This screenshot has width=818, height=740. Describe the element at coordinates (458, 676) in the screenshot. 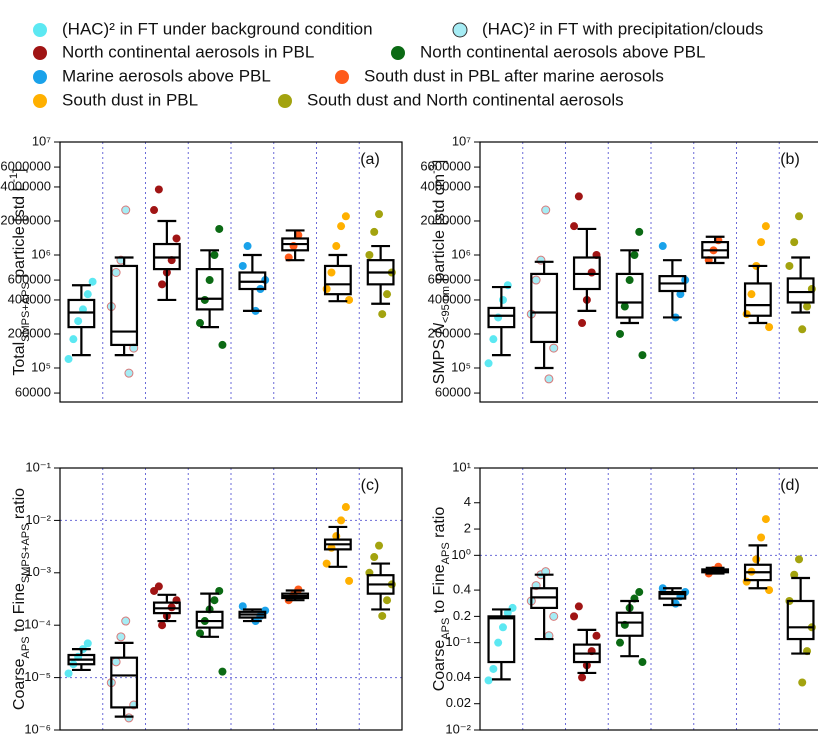

I see `y-tick-label: 0.04` at that location.